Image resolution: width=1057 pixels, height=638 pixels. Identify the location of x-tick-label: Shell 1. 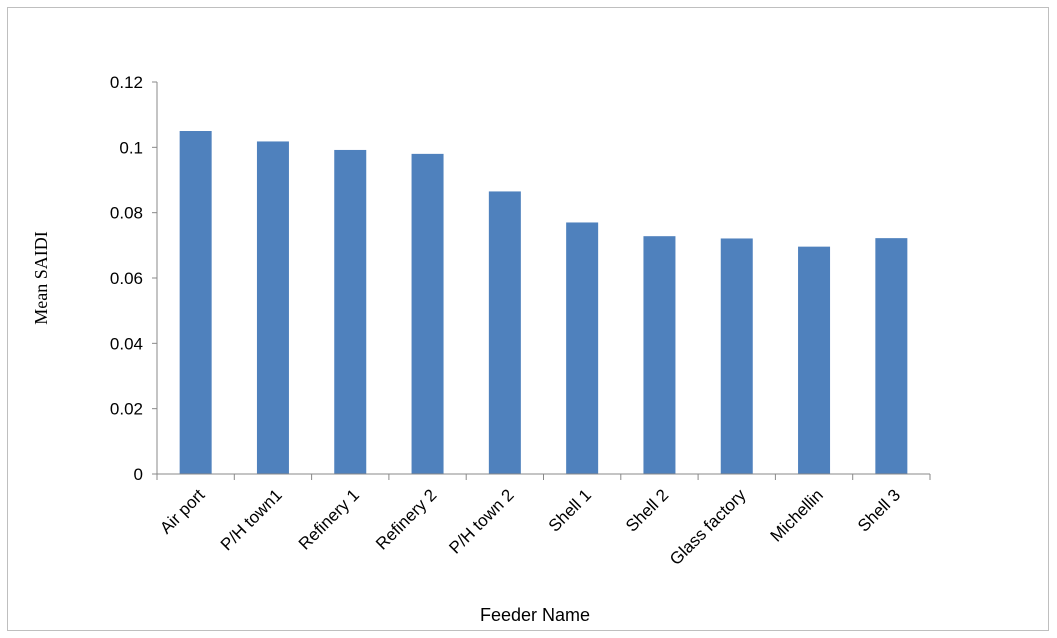
(570, 510).